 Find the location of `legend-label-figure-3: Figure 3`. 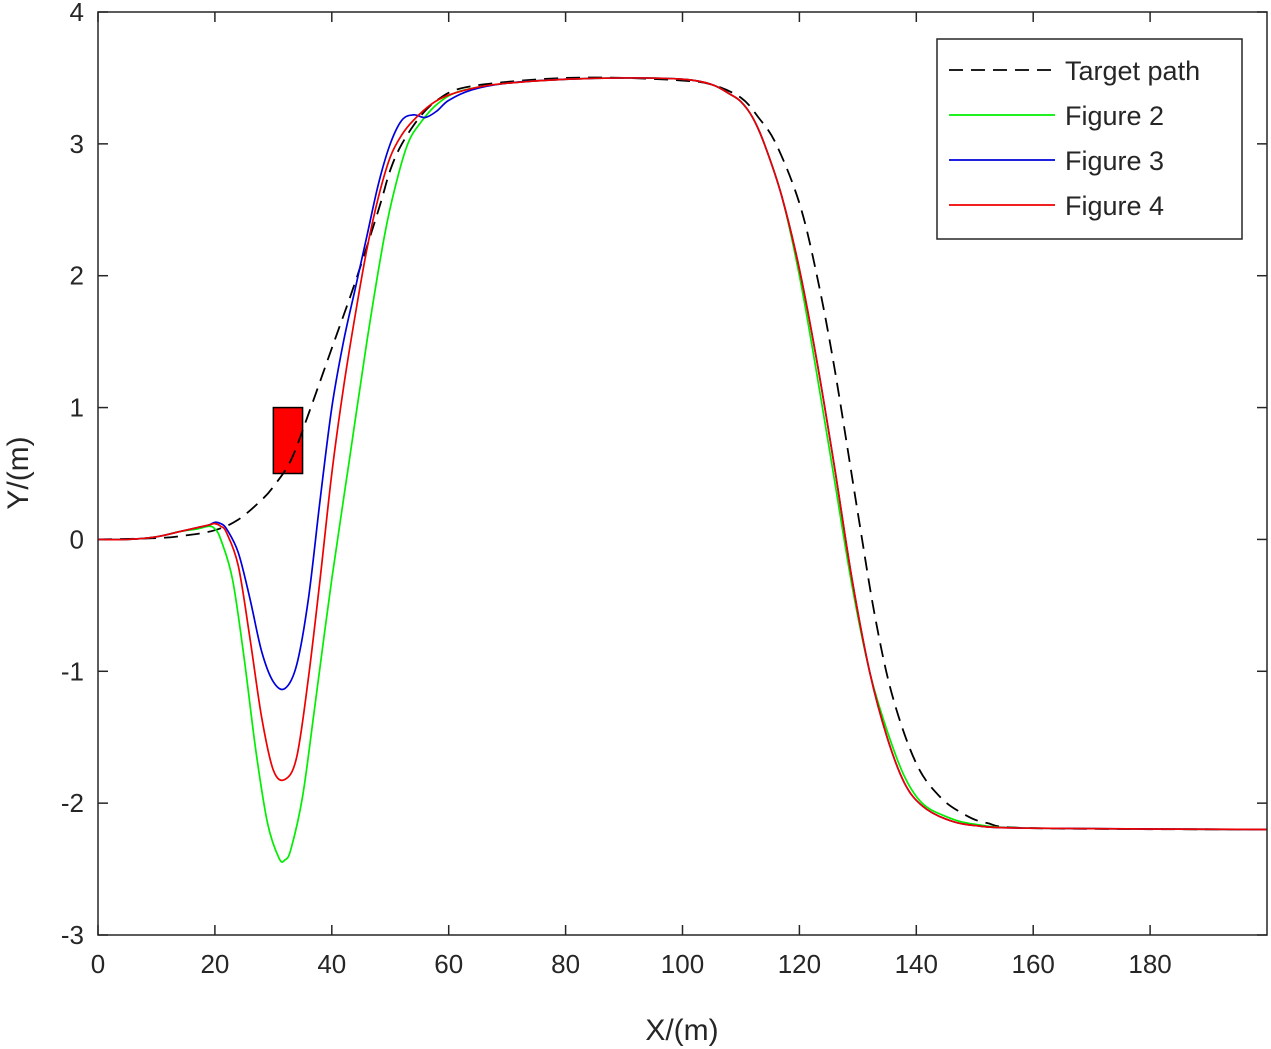

legend-label-figure-3: Figure 3 is located at coordinates (1114, 161).